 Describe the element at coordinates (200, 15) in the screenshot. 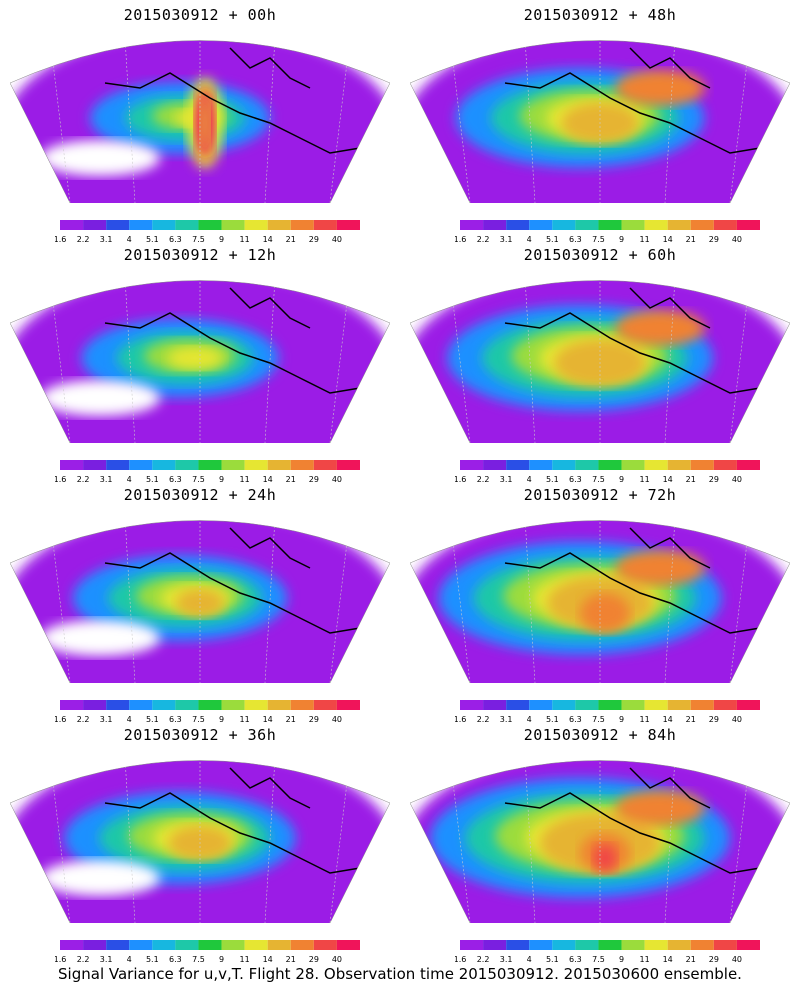

I see `panel-title: 2015030912 + 00h` at that location.